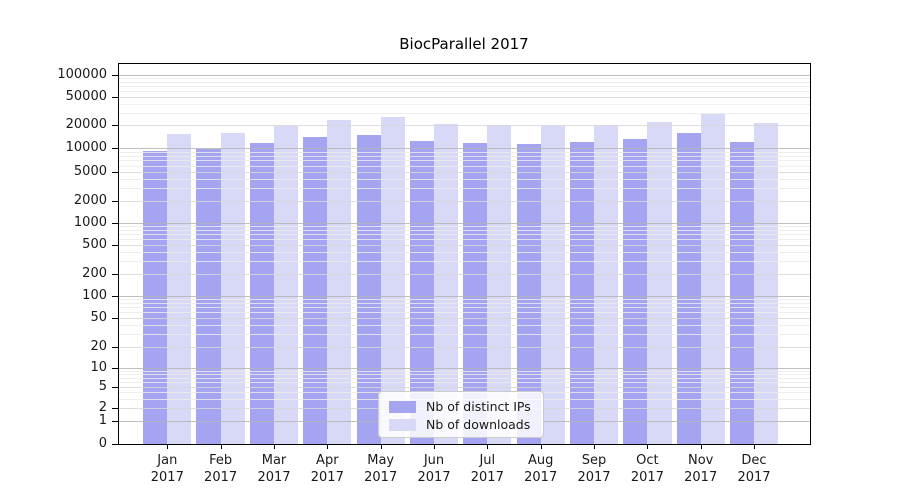 The height and width of the screenshot is (500, 900). I want to click on bar-distinct-ips-dec, so click(741, 292).